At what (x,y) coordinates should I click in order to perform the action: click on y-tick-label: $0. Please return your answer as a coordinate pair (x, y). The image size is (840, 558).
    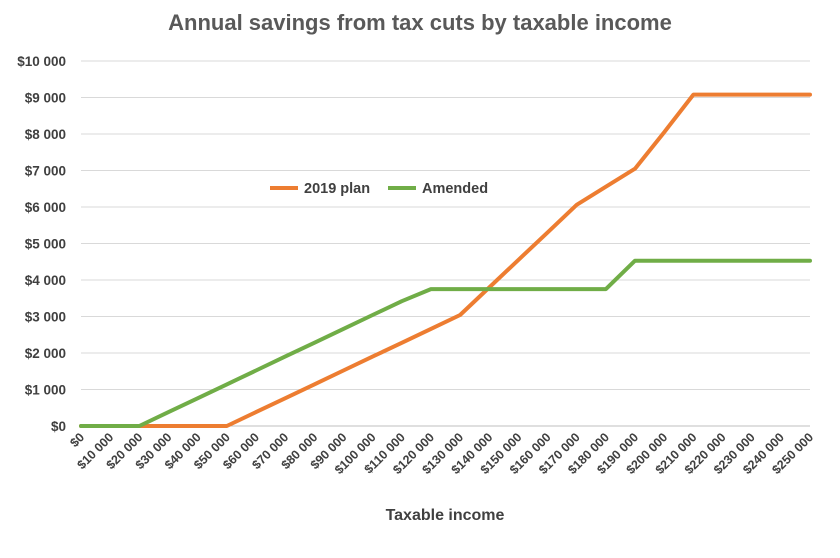
    Looking at the image, I should click on (58, 426).